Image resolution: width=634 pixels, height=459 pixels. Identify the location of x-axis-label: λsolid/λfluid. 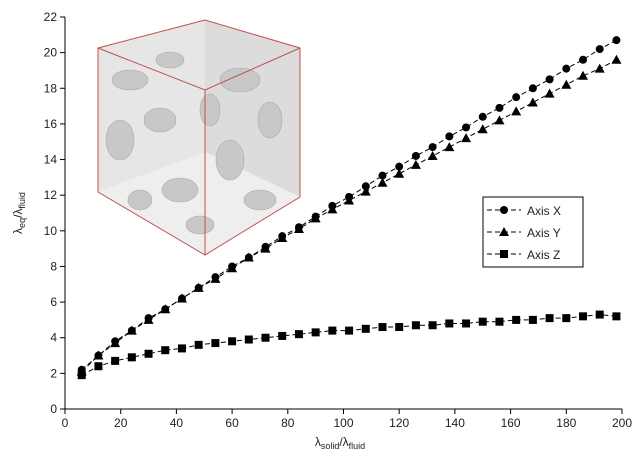
(340, 443).